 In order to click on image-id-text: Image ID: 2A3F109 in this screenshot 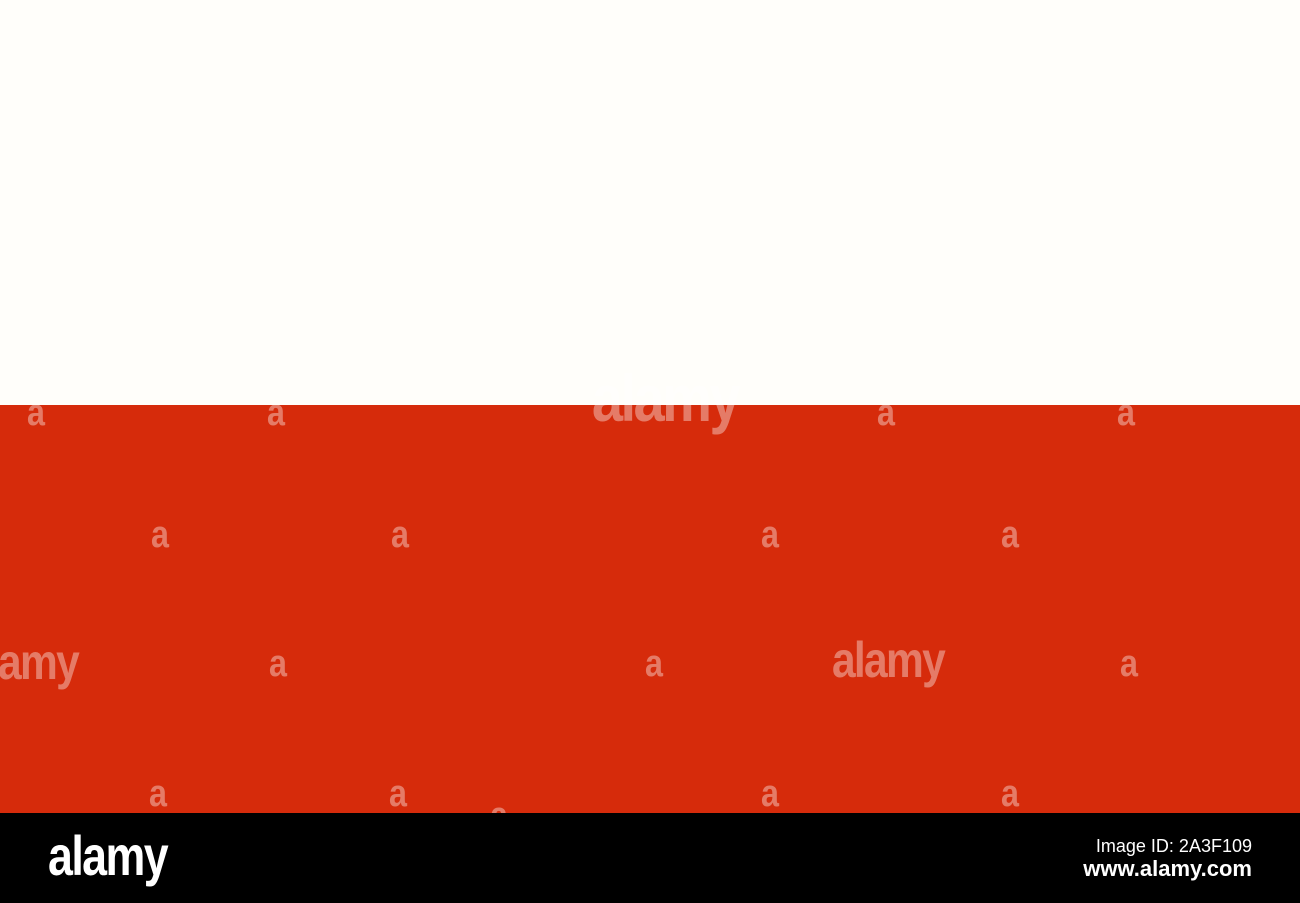, I will do `click(1173, 846)`.